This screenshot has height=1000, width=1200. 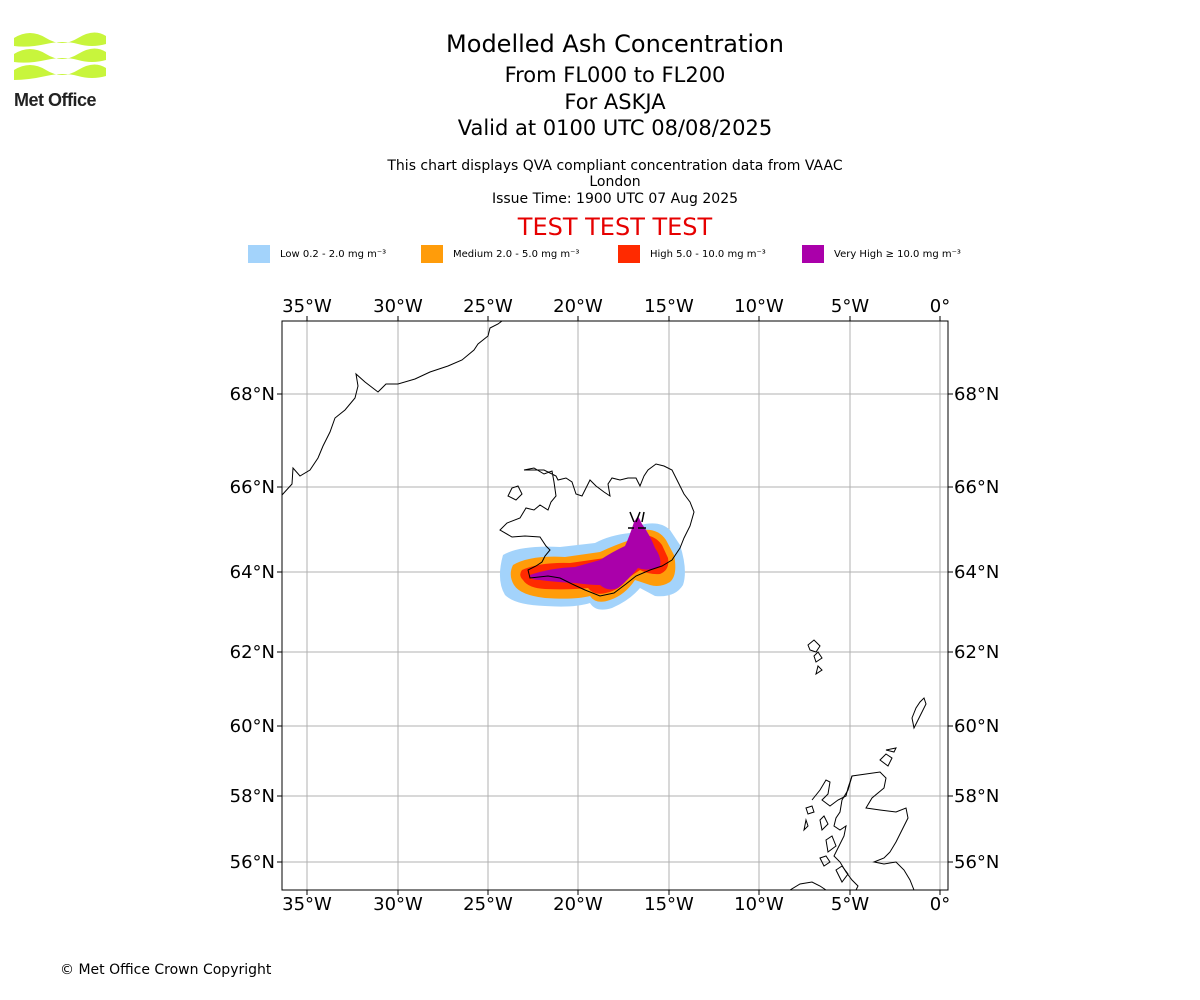 I want to click on lon-label-top: 25°W, so click(x=488, y=306).